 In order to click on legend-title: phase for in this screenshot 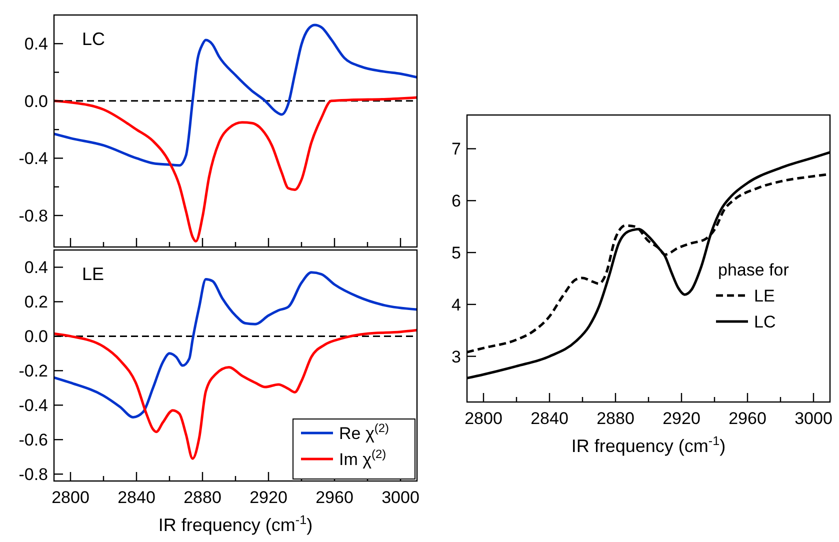, I will do `click(754, 270)`.